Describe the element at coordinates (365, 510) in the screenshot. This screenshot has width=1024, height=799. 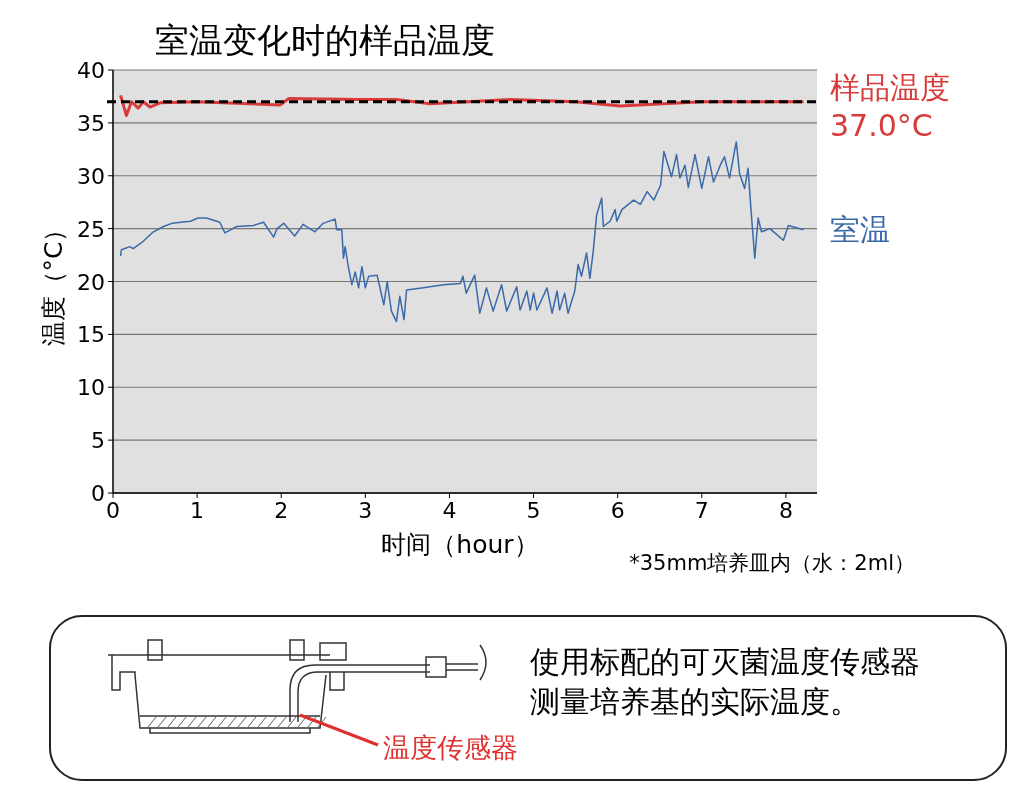
I see `x-tick-label: 3` at that location.